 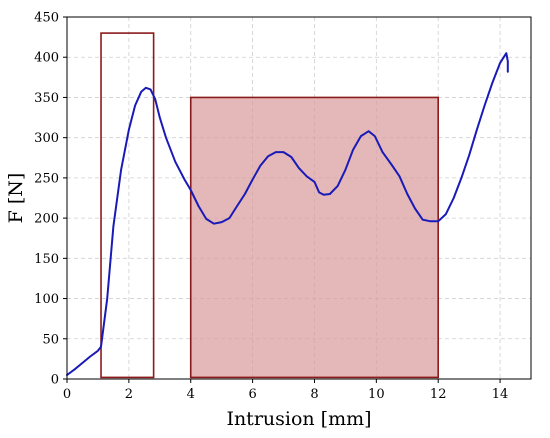 What do you see at coordinates (50, 339) in the screenshot?
I see `y-tick-label: 50` at bounding box center [50, 339].